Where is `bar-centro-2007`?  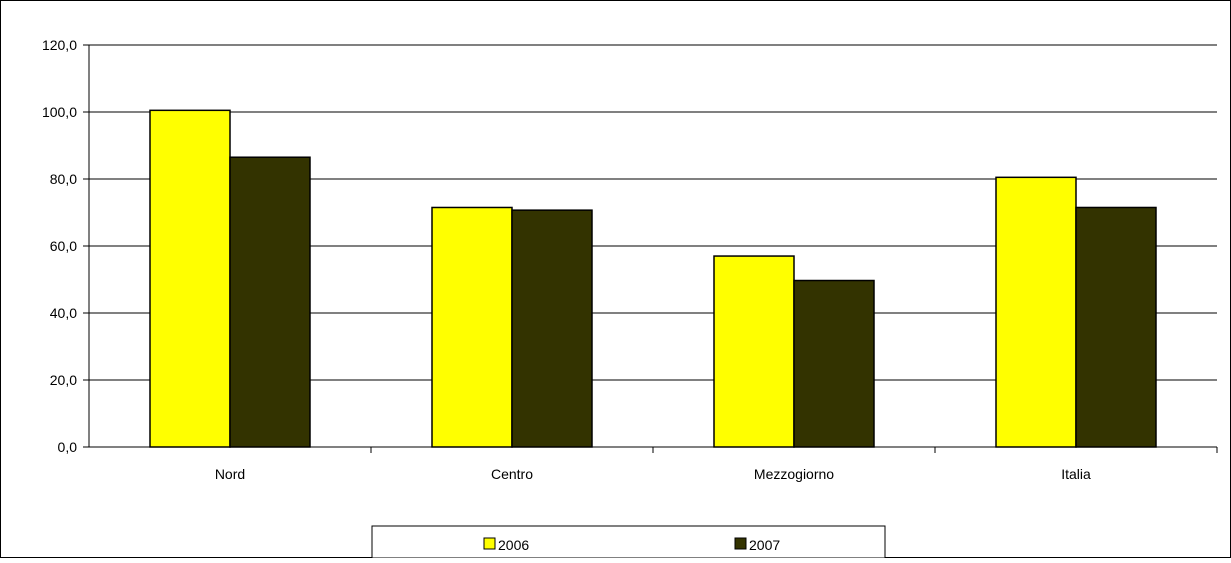
bar-centro-2007 is located at coordinates (552, 328).